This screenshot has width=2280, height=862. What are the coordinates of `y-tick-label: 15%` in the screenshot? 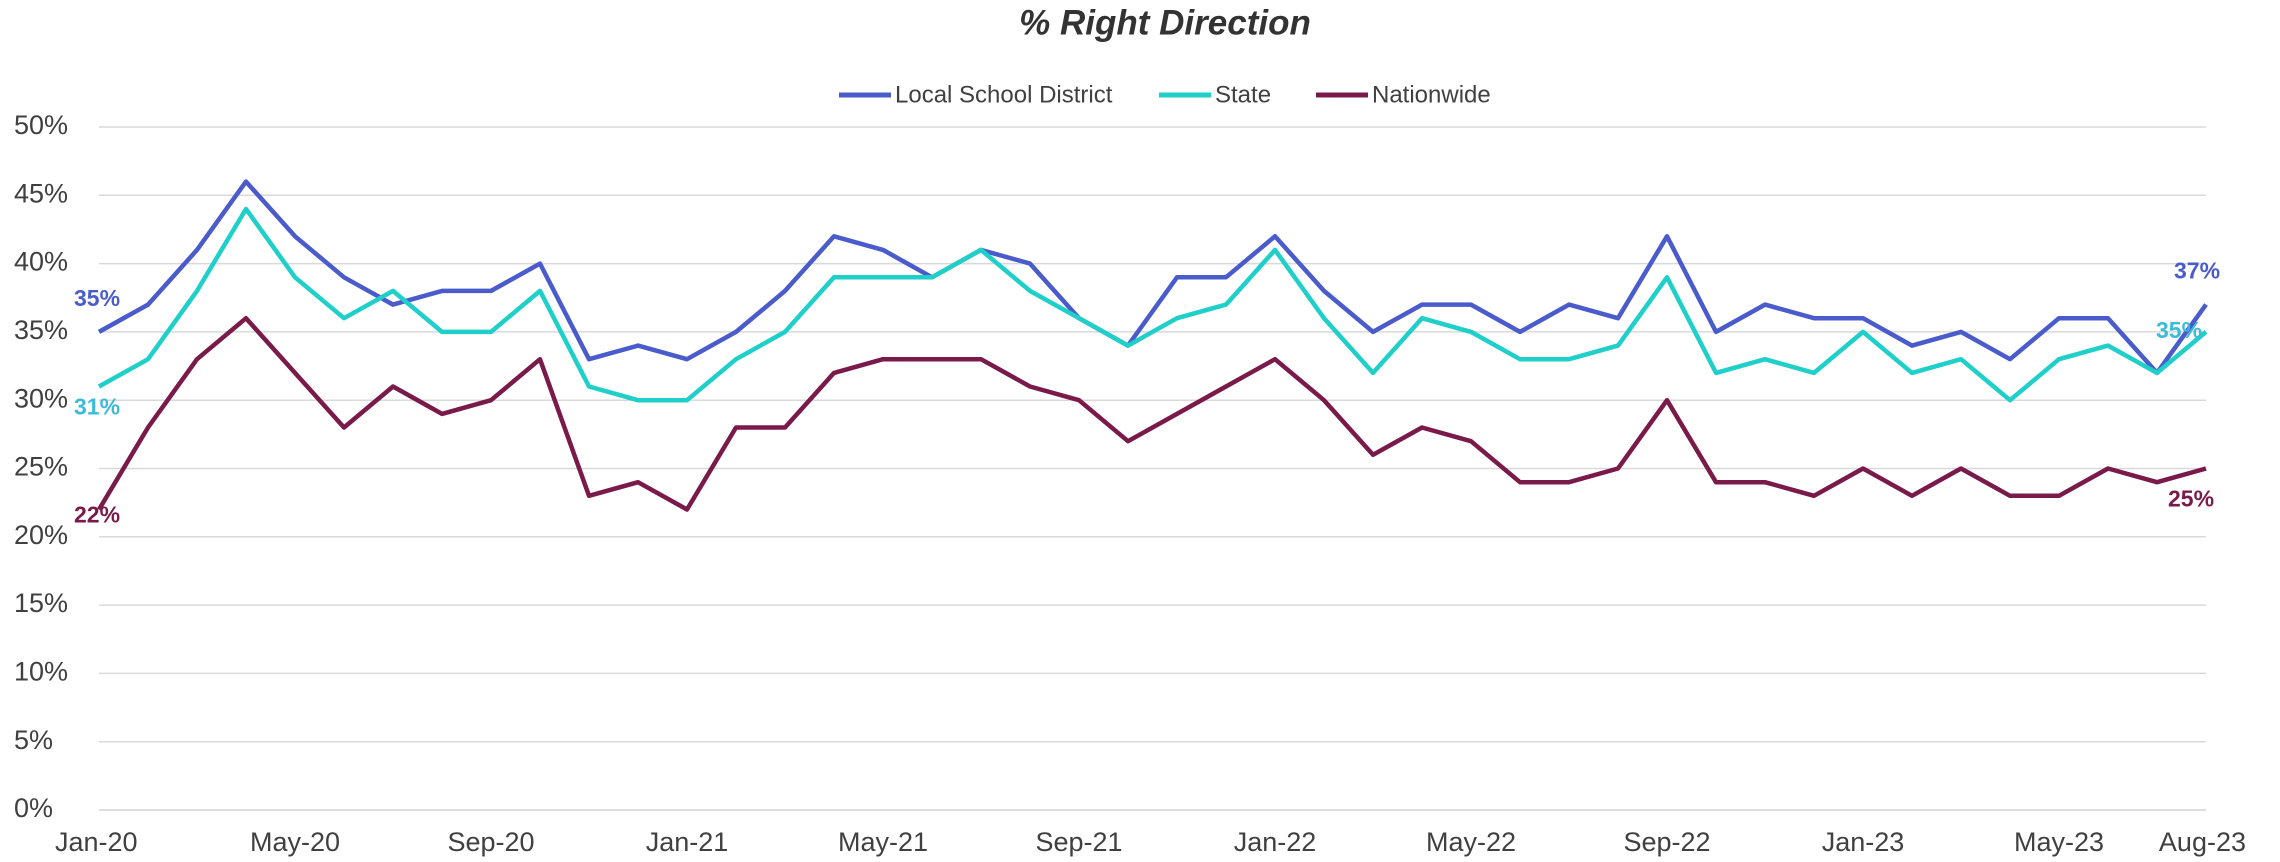 It's located at (41, 603).